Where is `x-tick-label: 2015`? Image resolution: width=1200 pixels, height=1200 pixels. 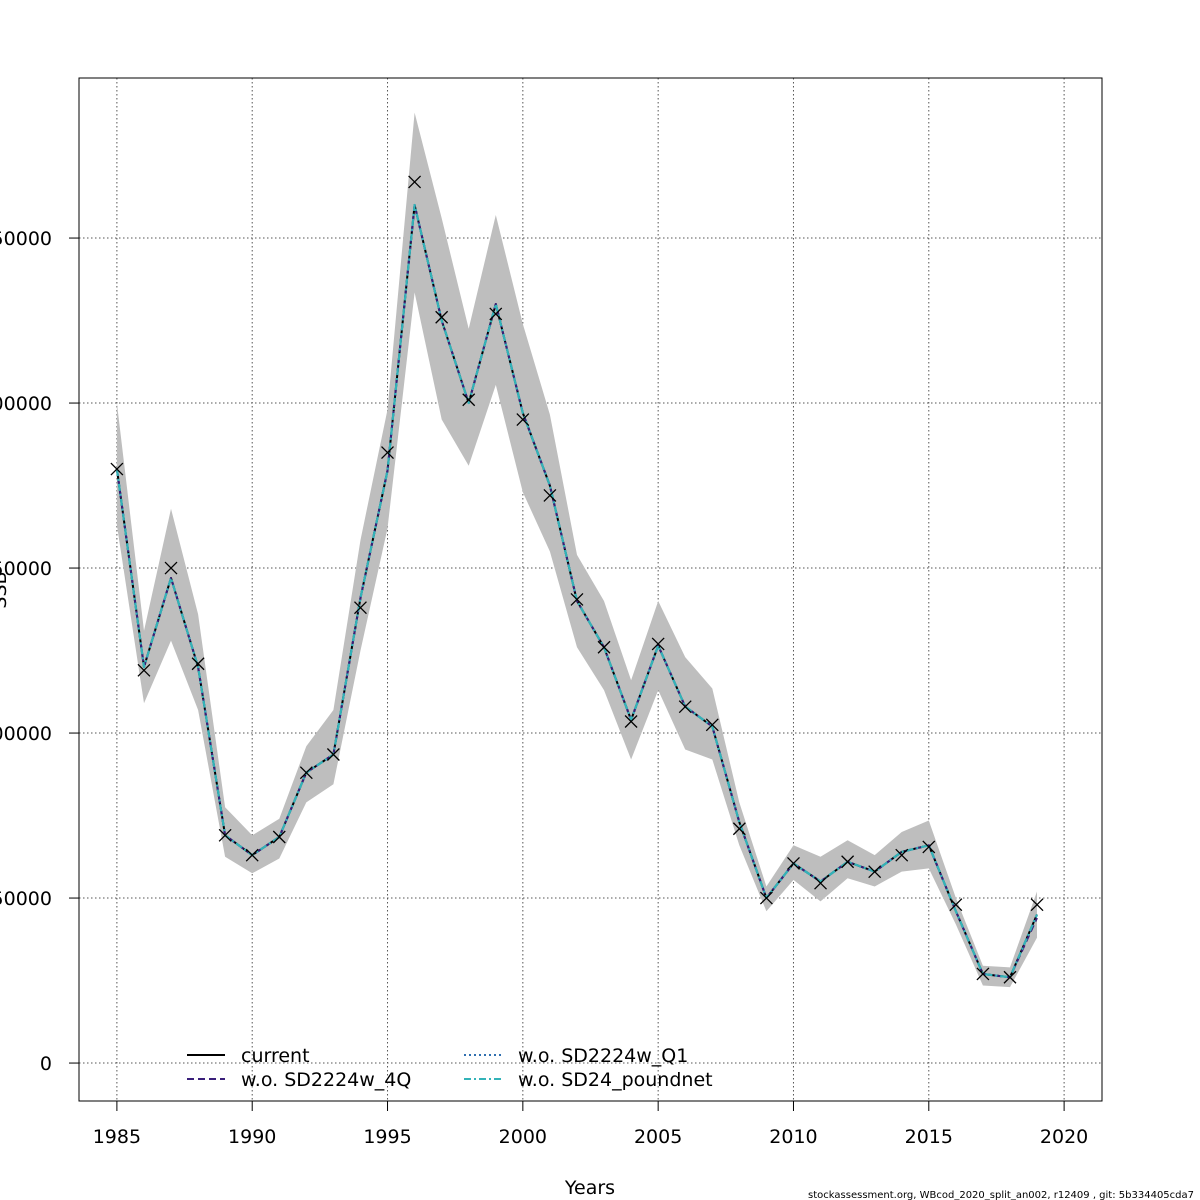
x-tick-label: 2015 is located at coordinates (929, 1137).